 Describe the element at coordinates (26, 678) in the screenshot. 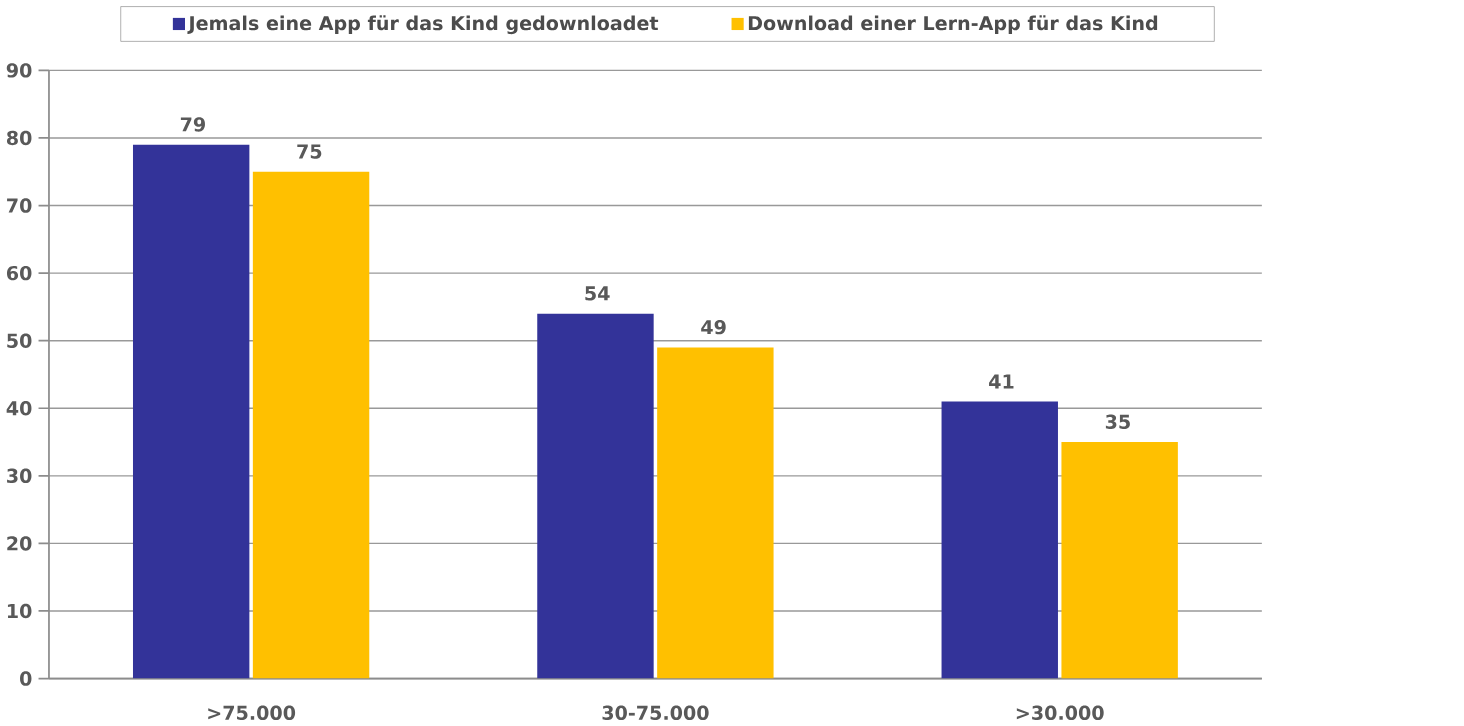

I see `y-tick-label: 0` at that location.